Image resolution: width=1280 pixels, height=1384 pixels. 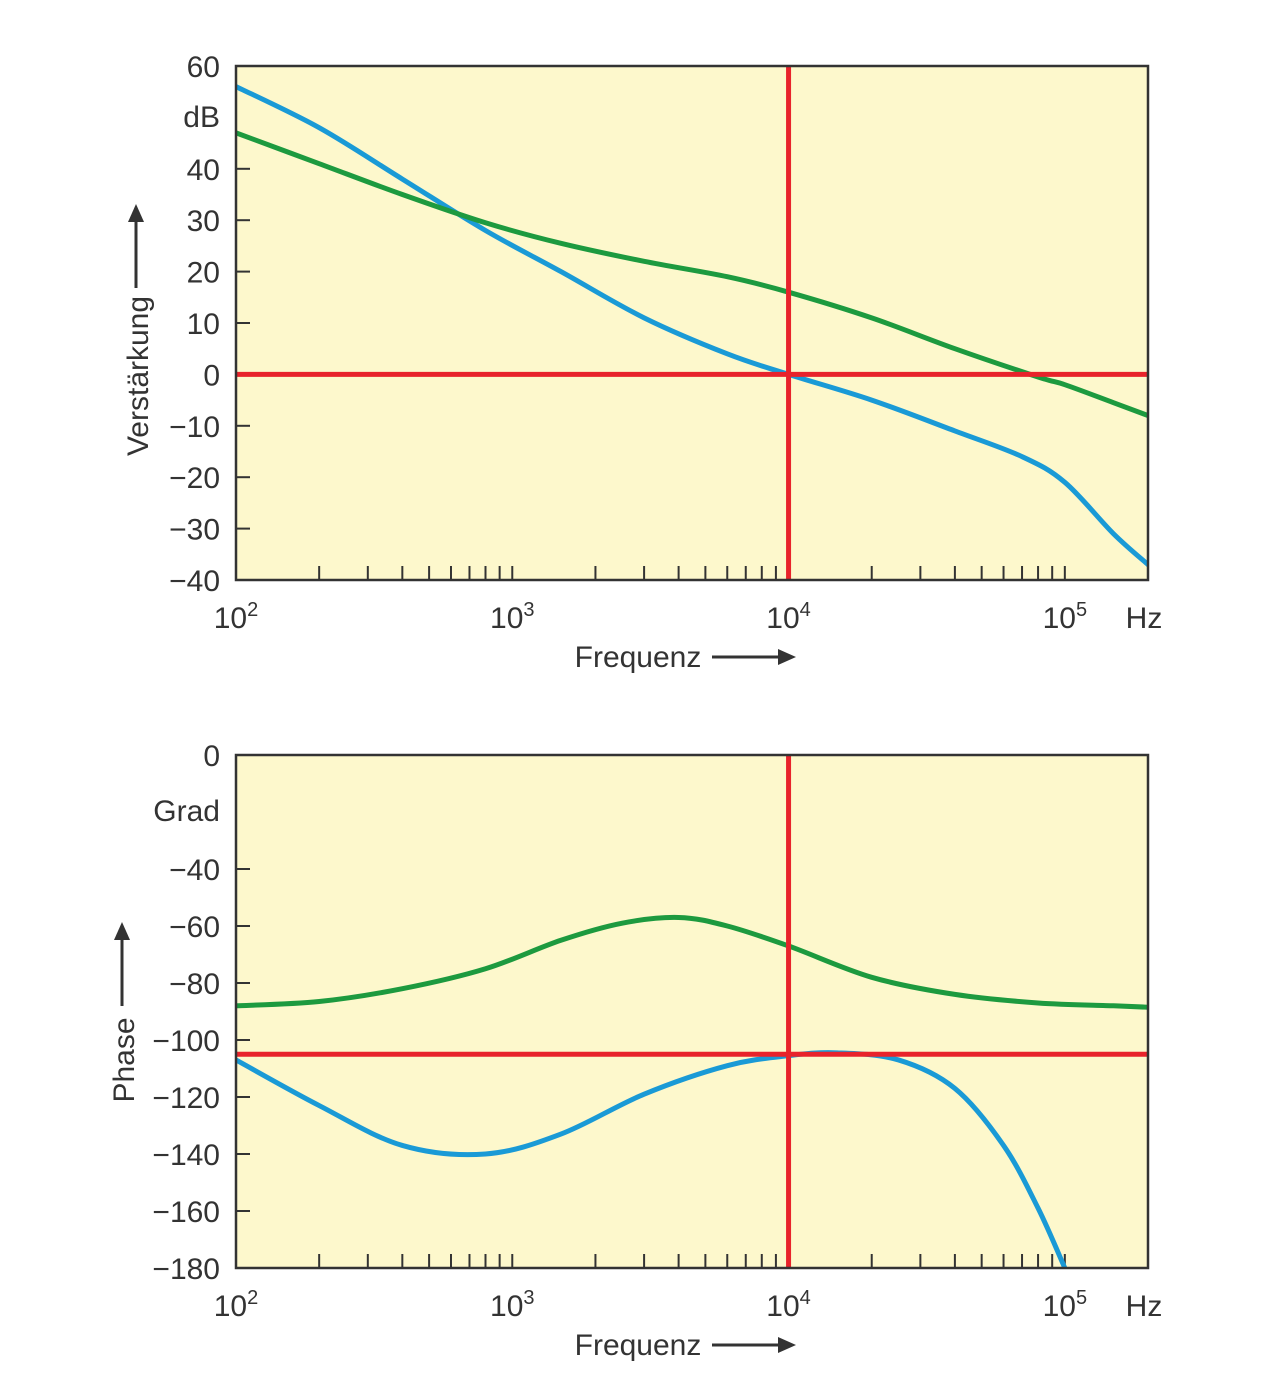 I want to click on y-tick-label: 40, so click(x=203, y=170).